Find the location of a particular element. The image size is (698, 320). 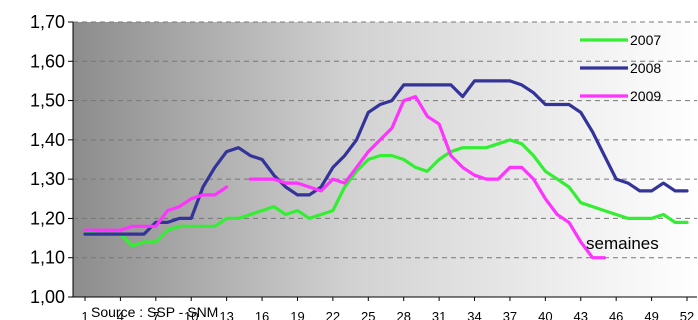

legend-label-2007: 2007 is located at coordinates (645, 40).